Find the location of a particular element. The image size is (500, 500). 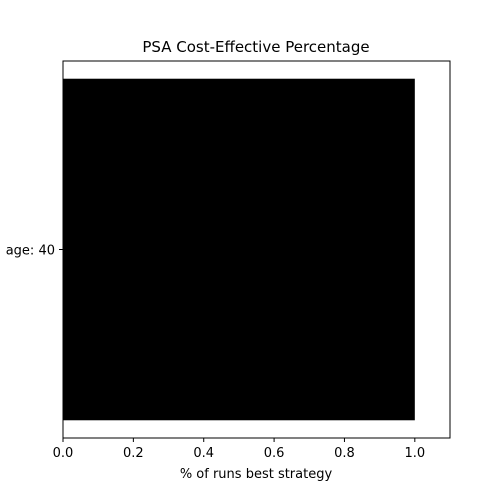

x-axis-label: % of runs best strategy is located at coordinates (256, 474).